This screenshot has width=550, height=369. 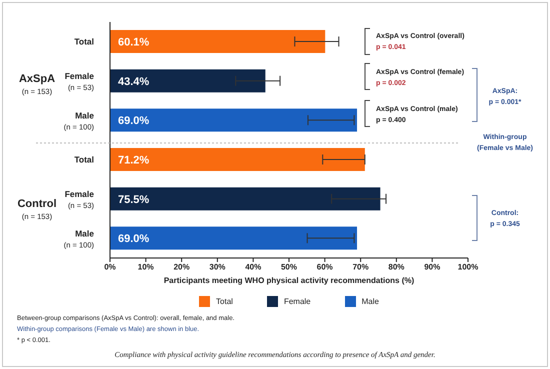 I want to click on data-label: 43.4%, so click(x=134, y=82).